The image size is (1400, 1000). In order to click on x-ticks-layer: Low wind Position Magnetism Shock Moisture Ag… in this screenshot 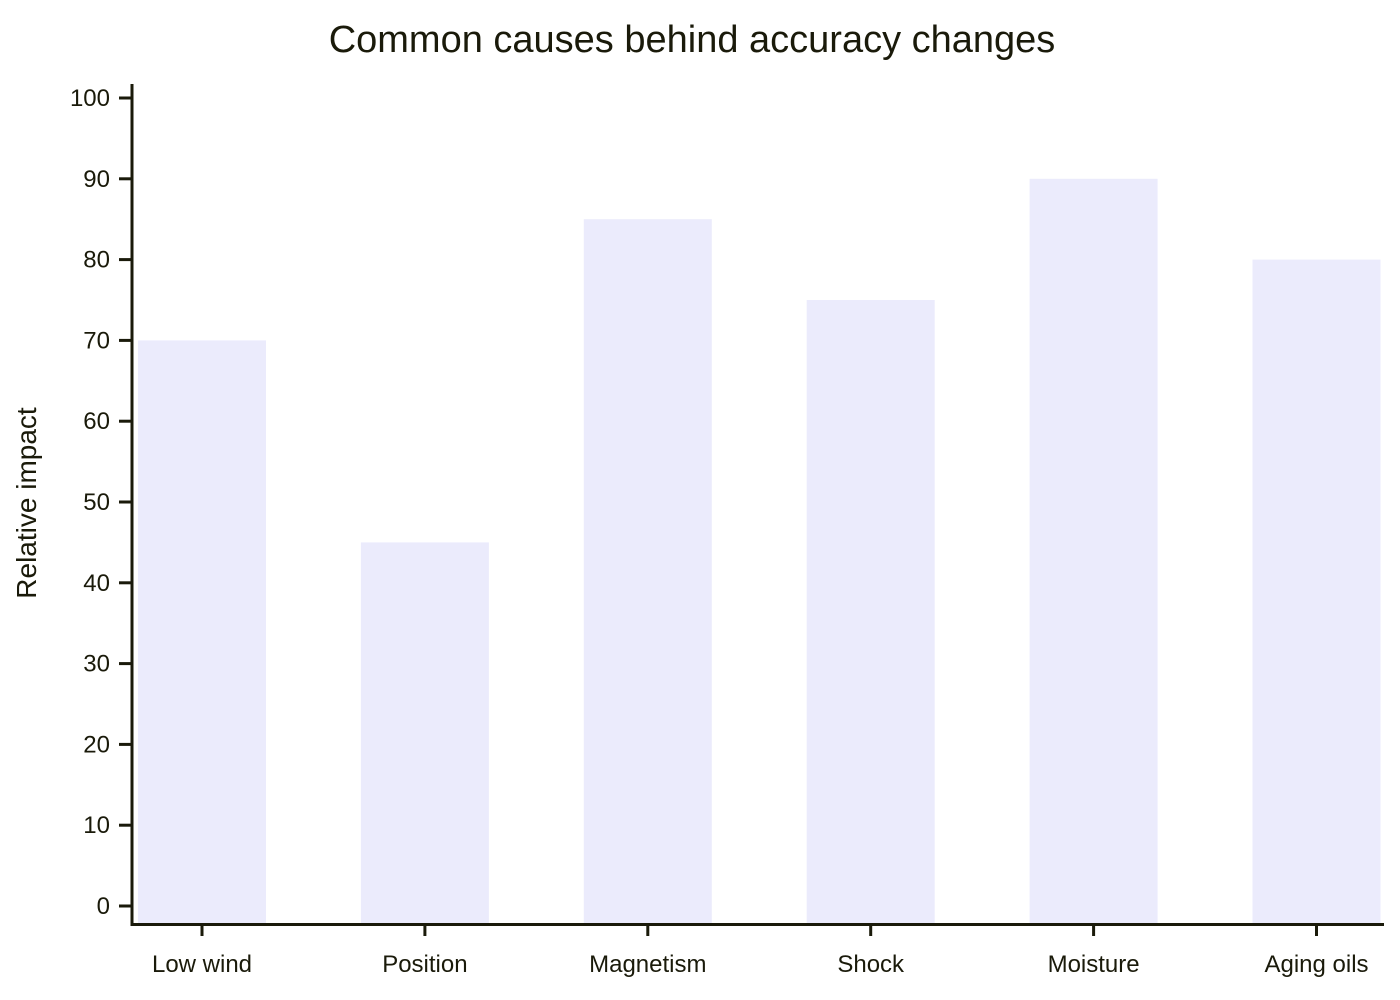, I will do `click(760, 951)`.